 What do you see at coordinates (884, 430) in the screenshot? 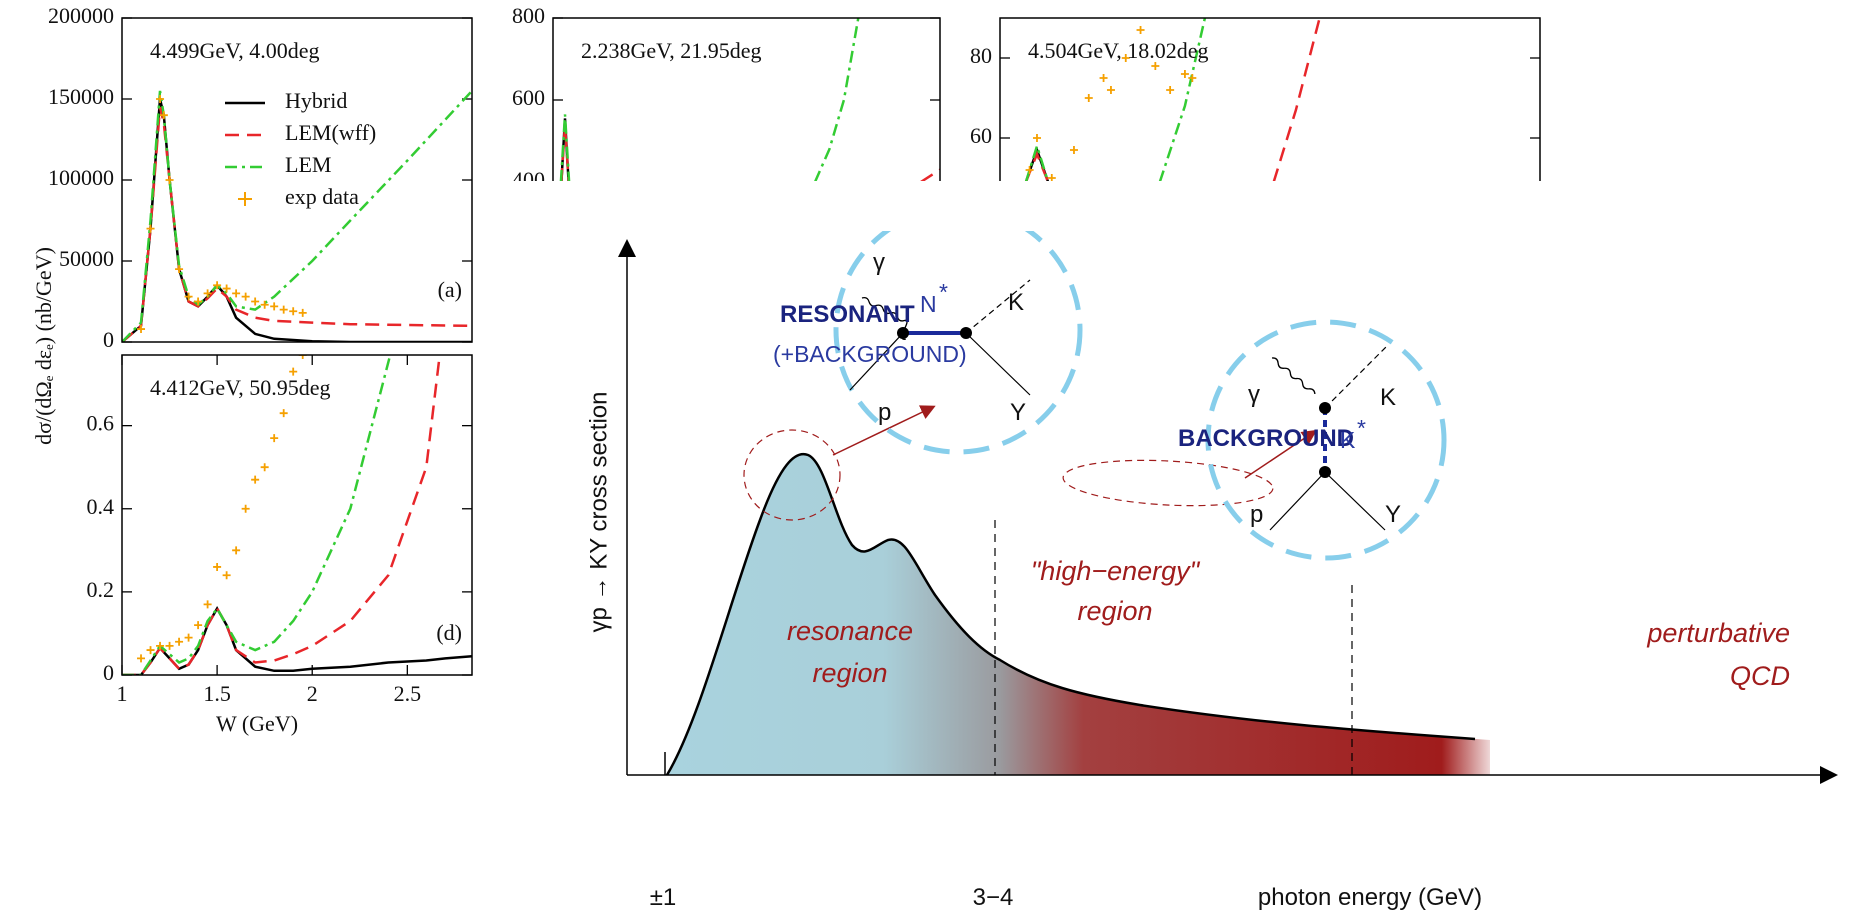
I see `arrow` at bounding box center [884, 430].